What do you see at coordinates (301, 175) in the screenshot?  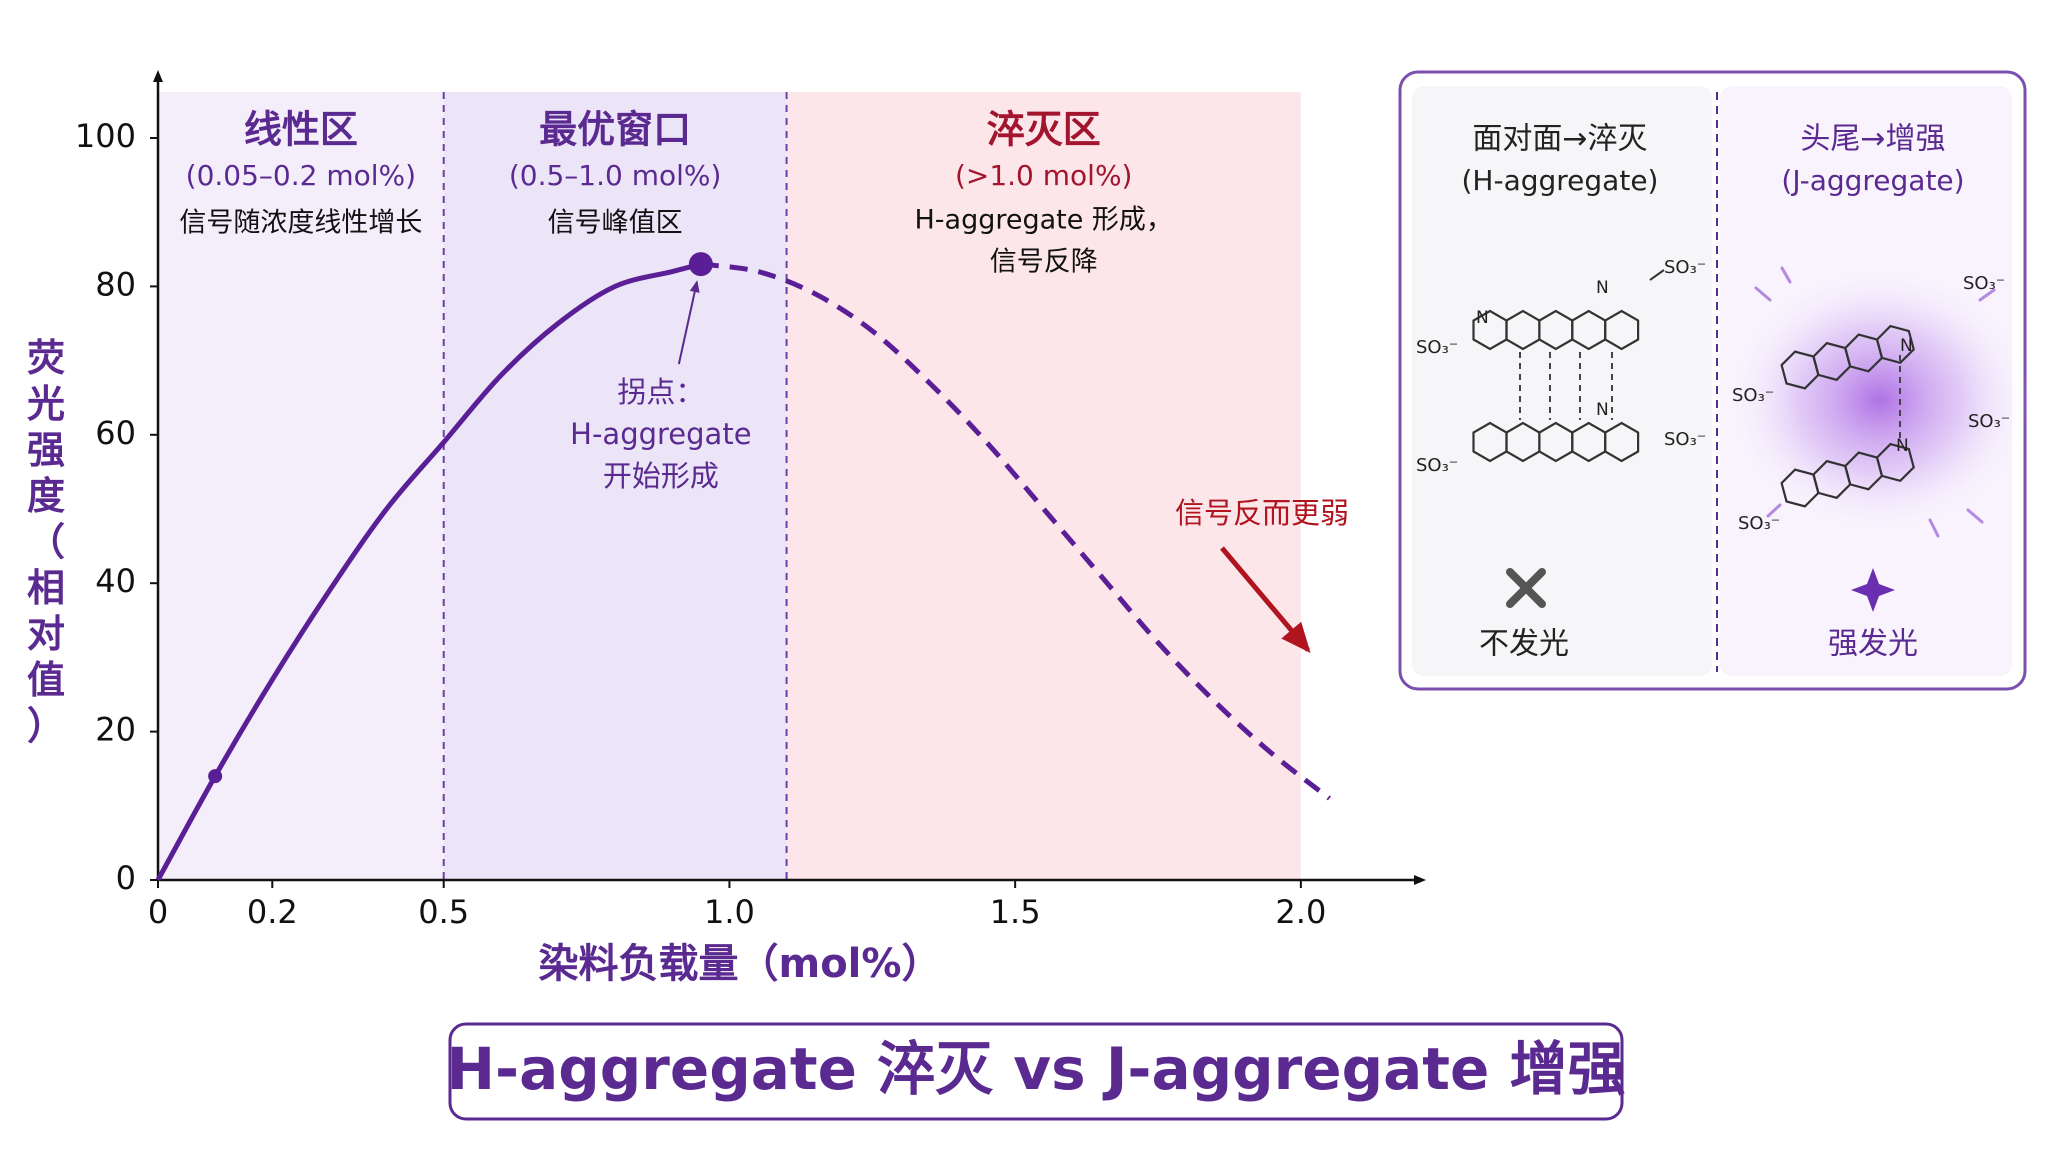 I see `region-range: (0.05–0.2 mol%)` at bounding box center [301, 175].